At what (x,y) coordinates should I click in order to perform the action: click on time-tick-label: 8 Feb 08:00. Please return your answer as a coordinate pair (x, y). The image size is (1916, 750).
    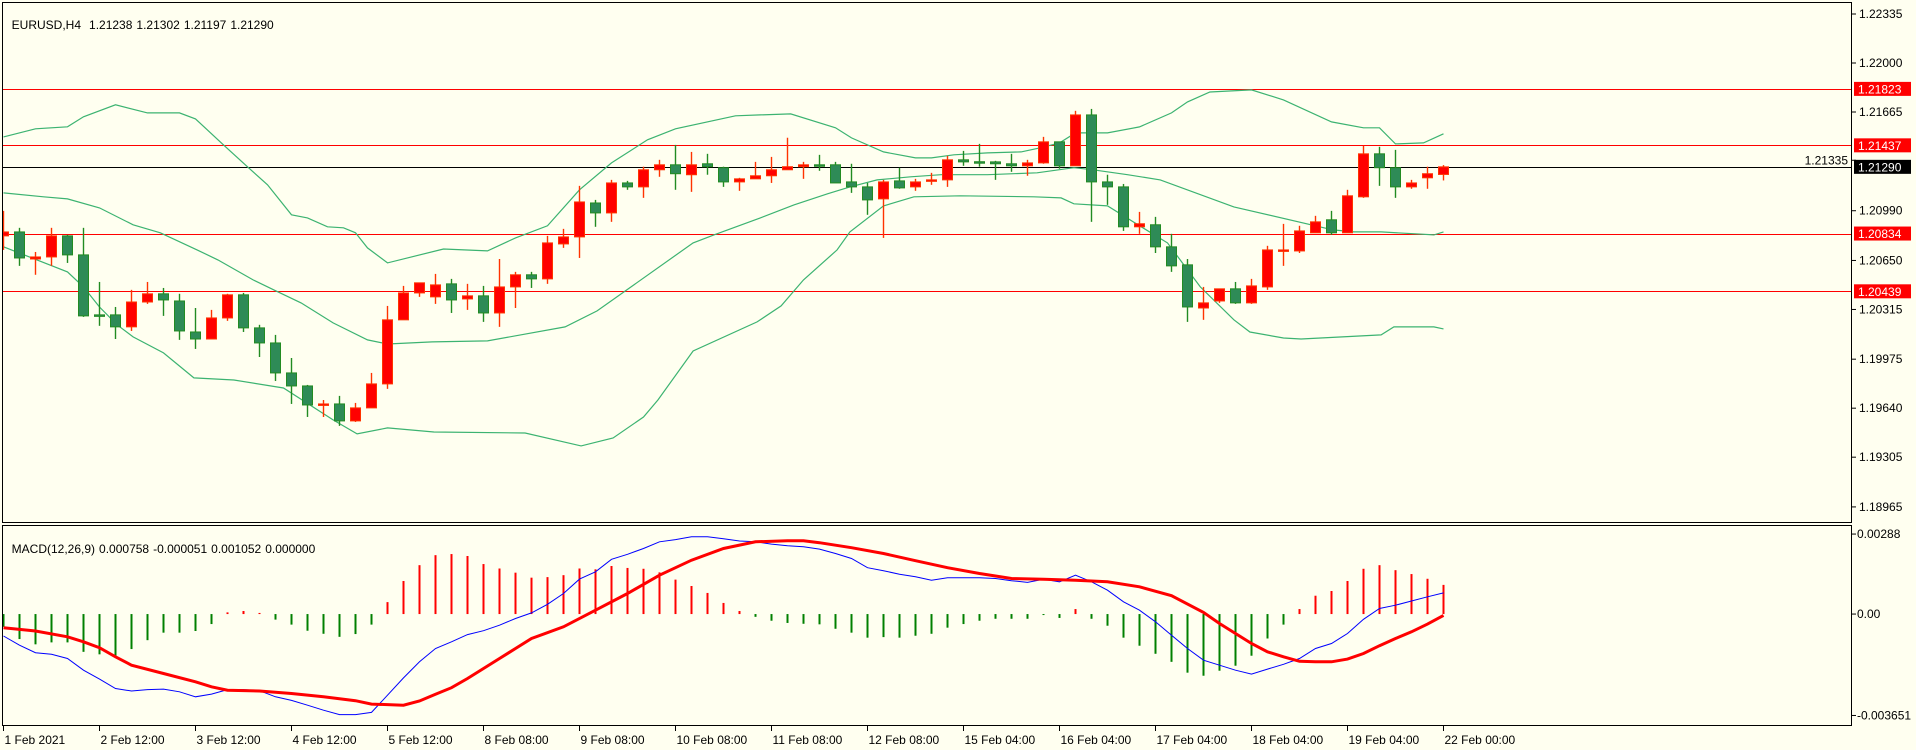
    Looking at the image, I should click on (517, 740).